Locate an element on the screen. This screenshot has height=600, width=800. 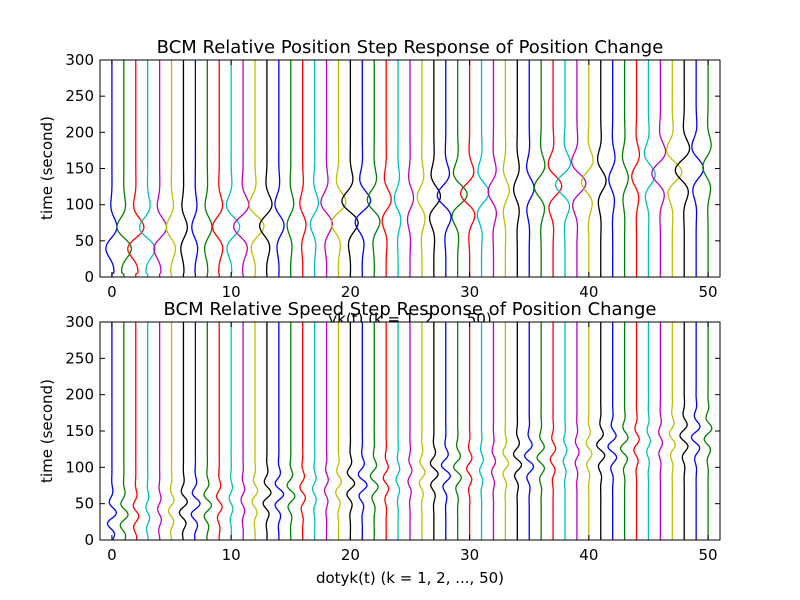
speed-trace-k21 is located at coordinates (362, 431).